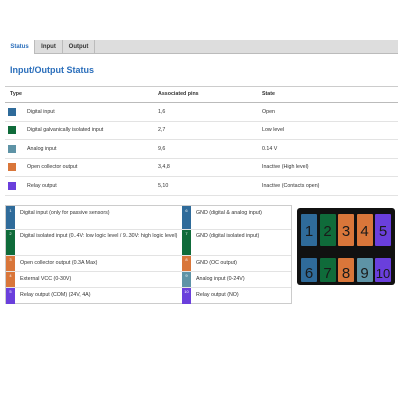 The image size is (400, 400). What do you see at coordinates (163, 185) in the screenshot?
I see `table-cell: 5,10` at bounding box center [163, 185].